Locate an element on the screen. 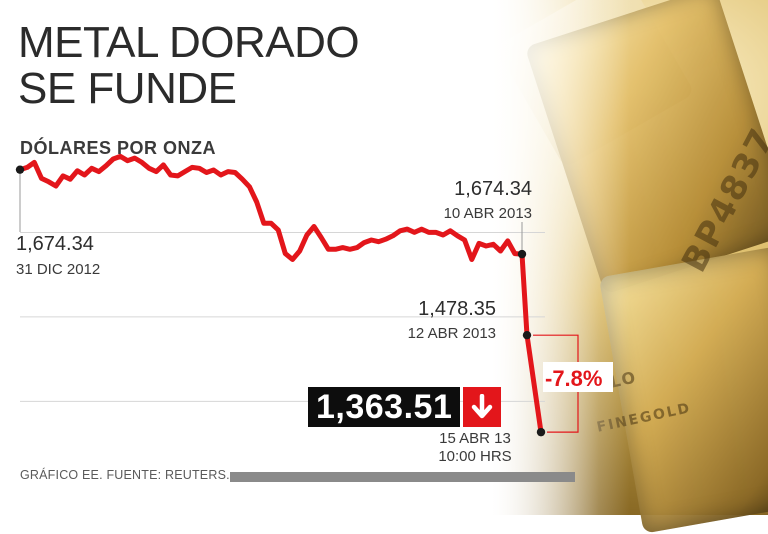 This screenshot has width=768, height=534. current-date-label: 15 ABR 13 10:00 HRS is located at coordinates (475, 448).